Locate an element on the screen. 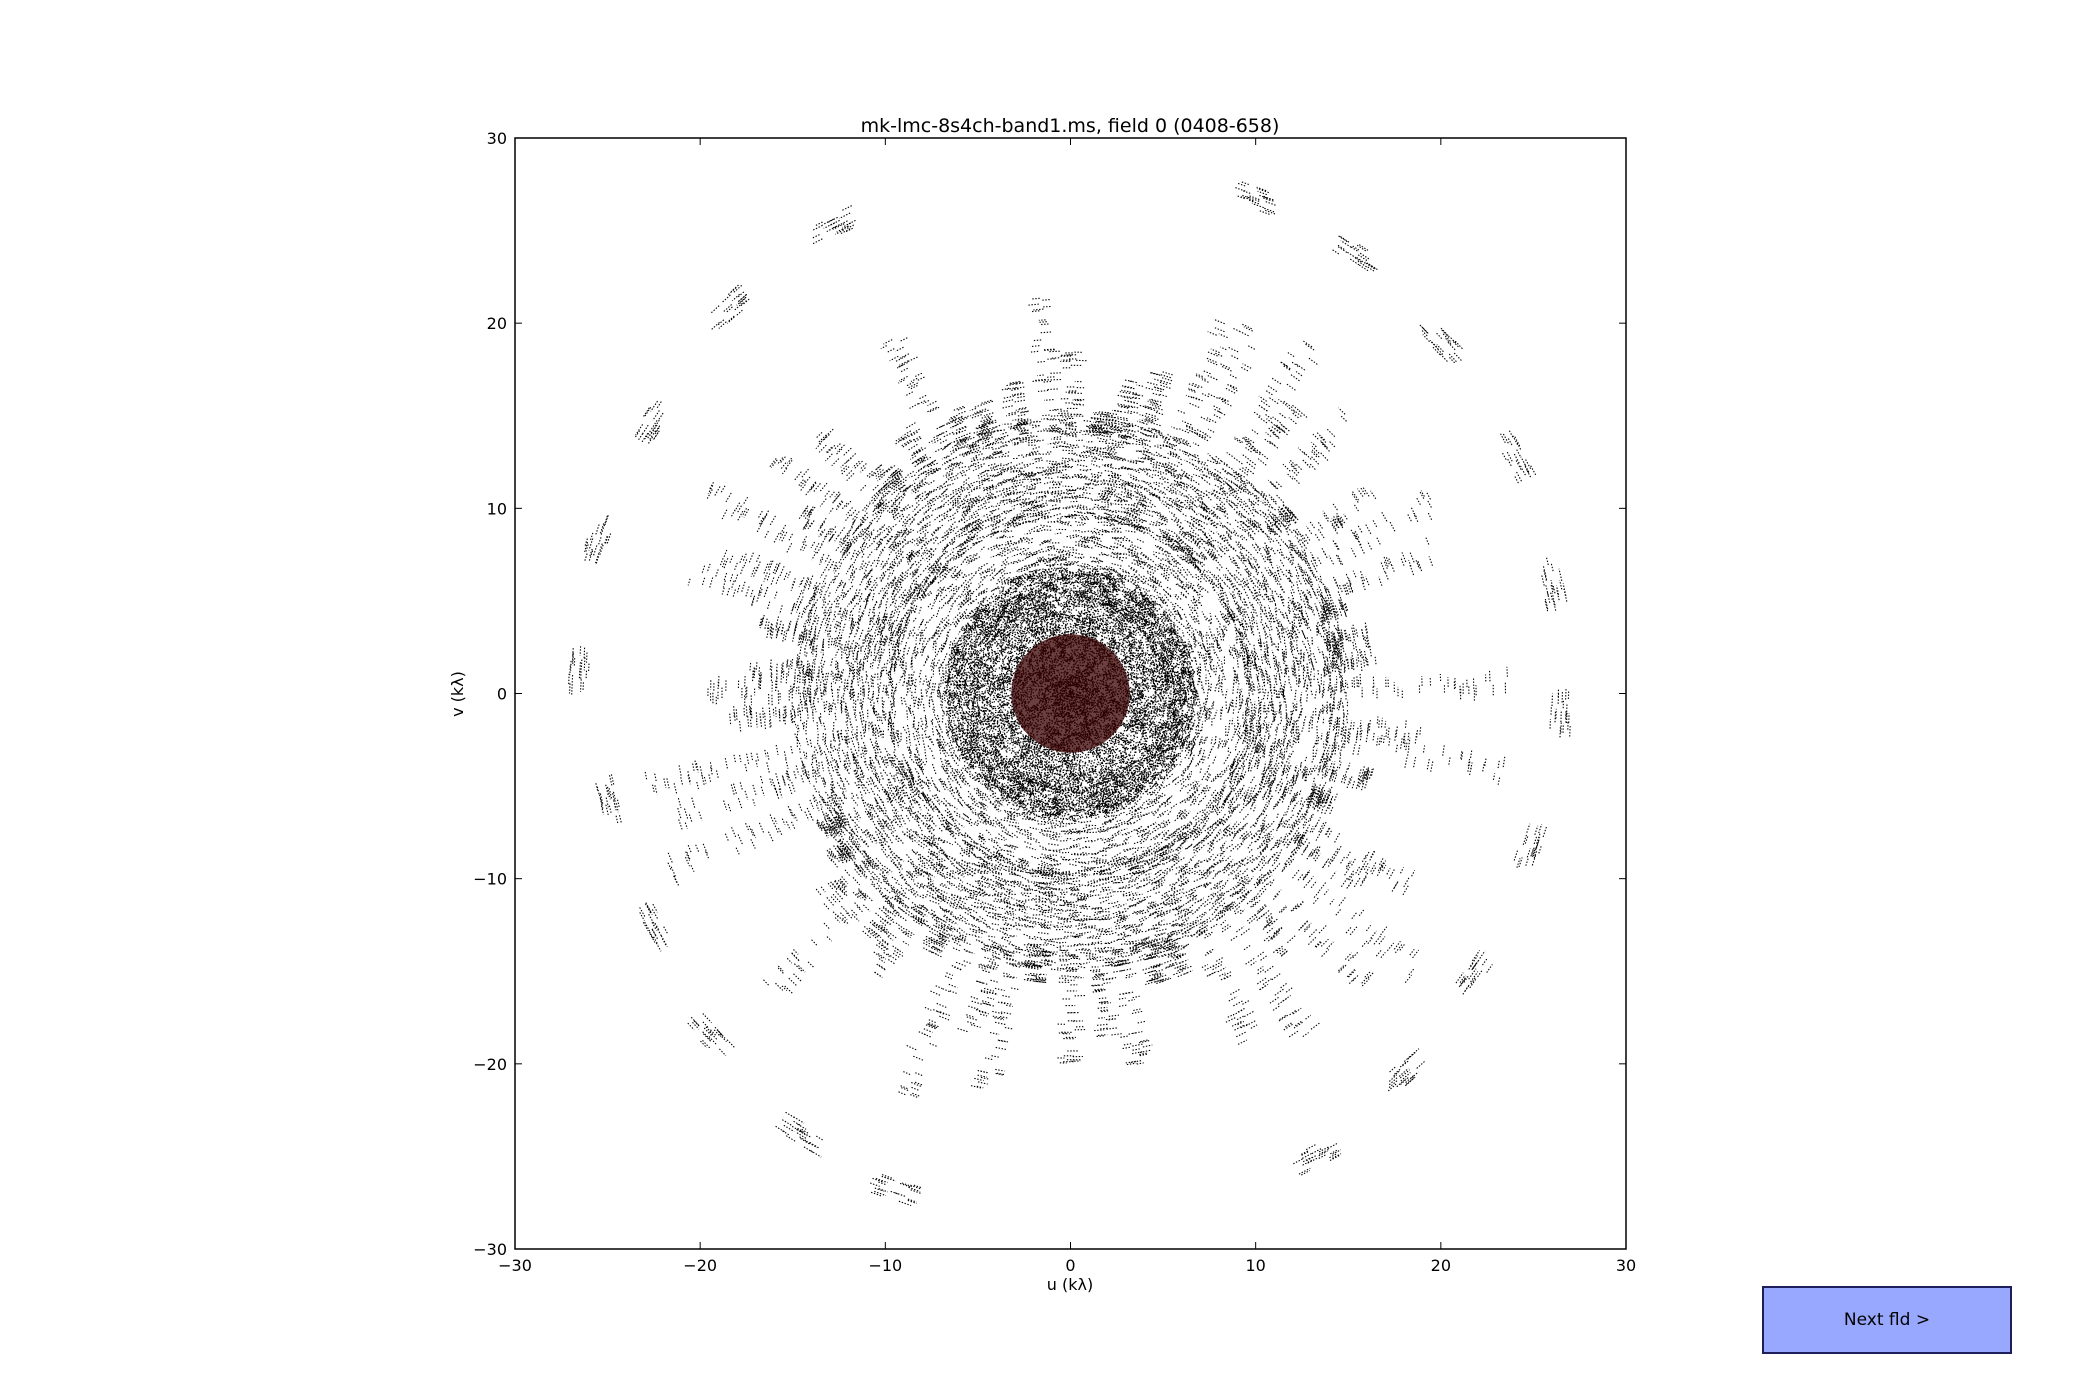 Image resolution: width=2080 pixels, height=1382 pixels. y-tick-label: 20 is located at coordinates (497, 323).